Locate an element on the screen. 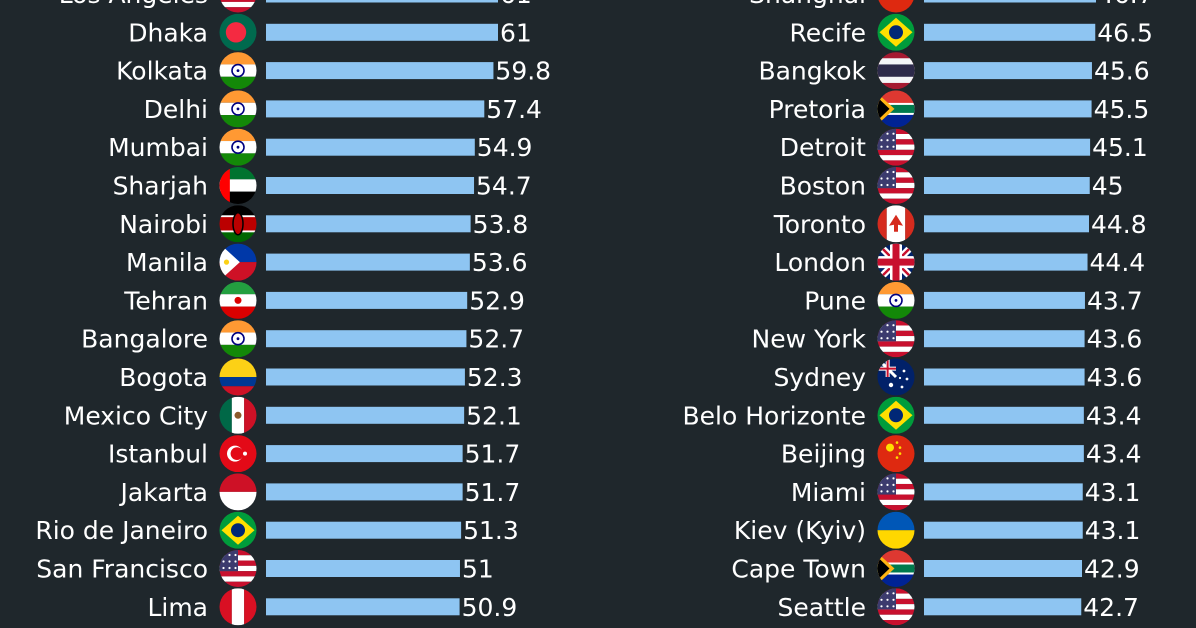 This screenshot has width=1196, height=628. bar-row-new-york: New York 43.6 is located at coordinates (947, 339).